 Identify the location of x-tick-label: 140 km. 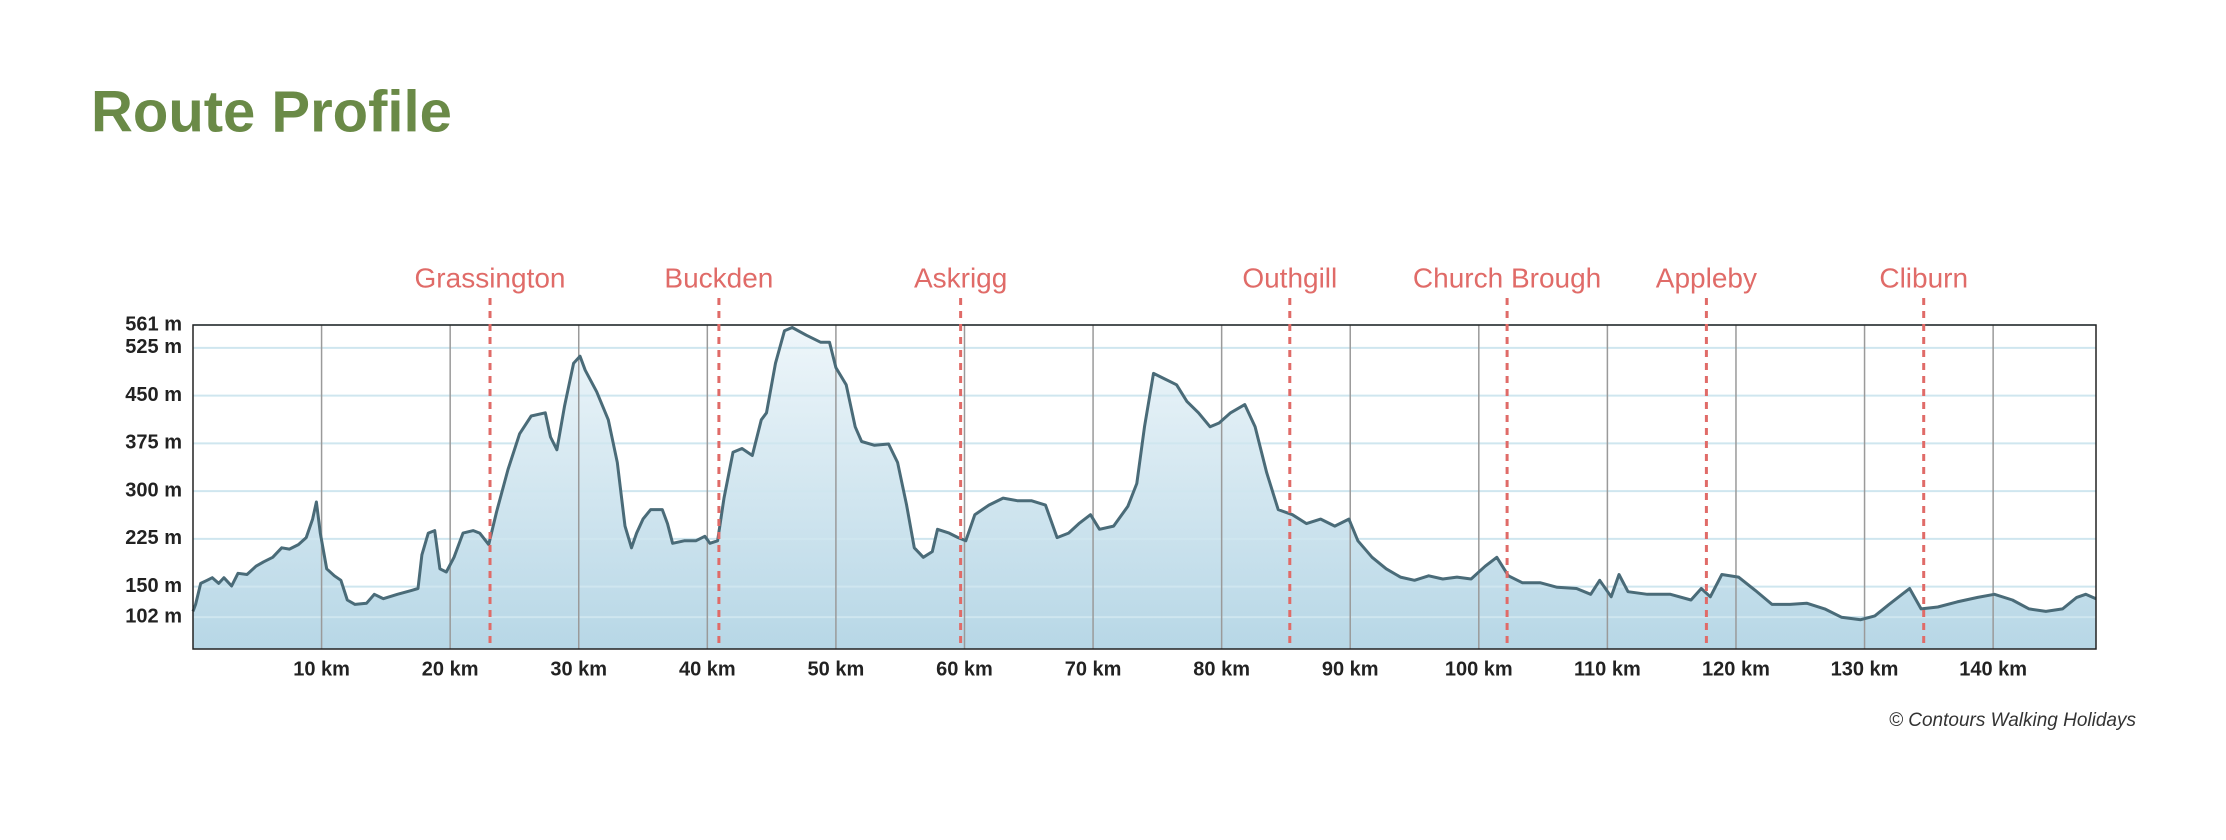
(1993, 669).